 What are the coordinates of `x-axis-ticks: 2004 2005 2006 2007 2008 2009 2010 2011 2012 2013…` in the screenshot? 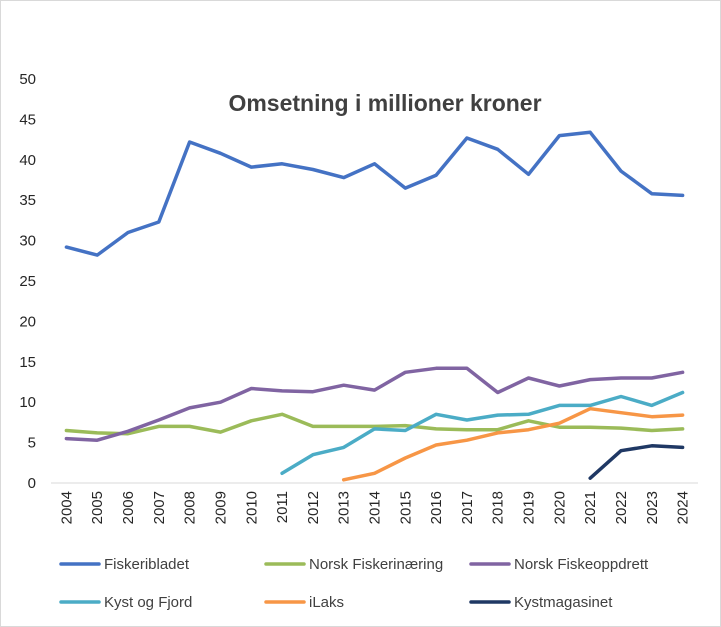 It's located at (374, 507).